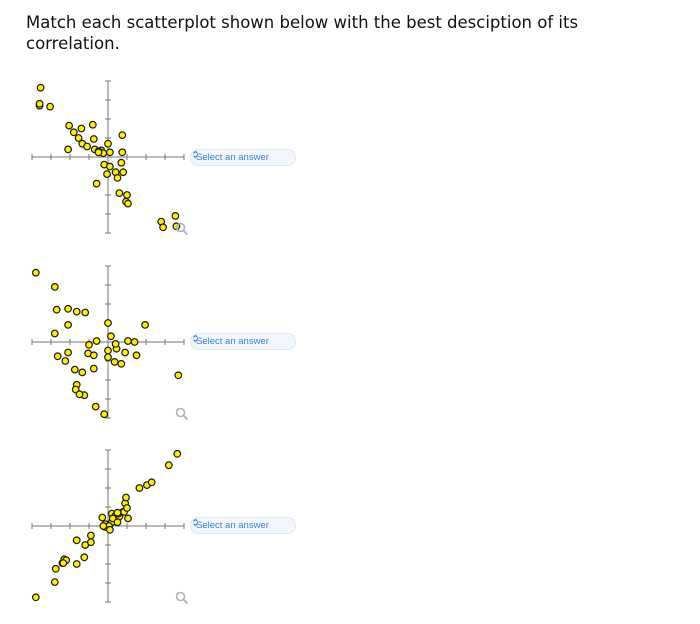 The height and width of the screenshot is (624, 700). I want to click on answer-select-3-label: Select an answer, so click(232, 525).